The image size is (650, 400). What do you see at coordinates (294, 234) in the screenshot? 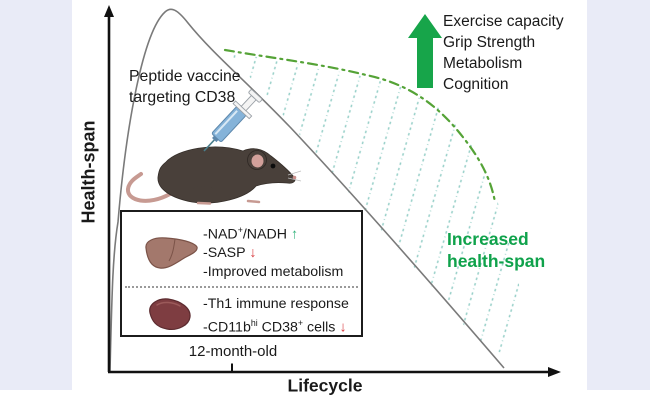
I see `up-arrow-icon: ↑` at bounding box center [294, 234].